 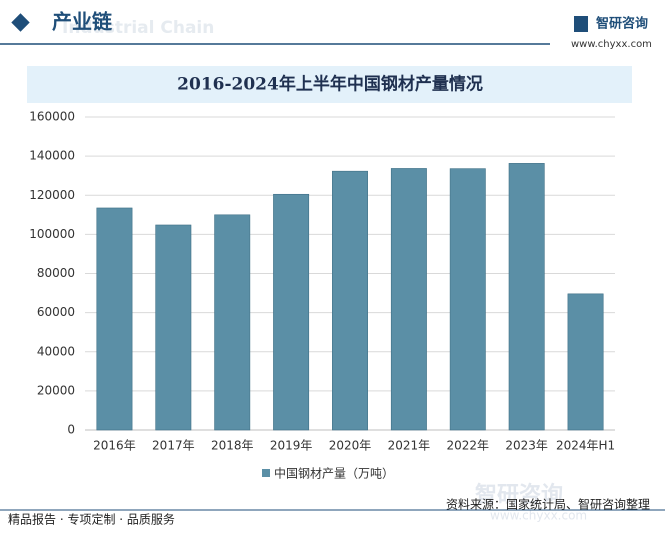 I want to click on y-tick-label: 20000, so click(x=56, y=390).